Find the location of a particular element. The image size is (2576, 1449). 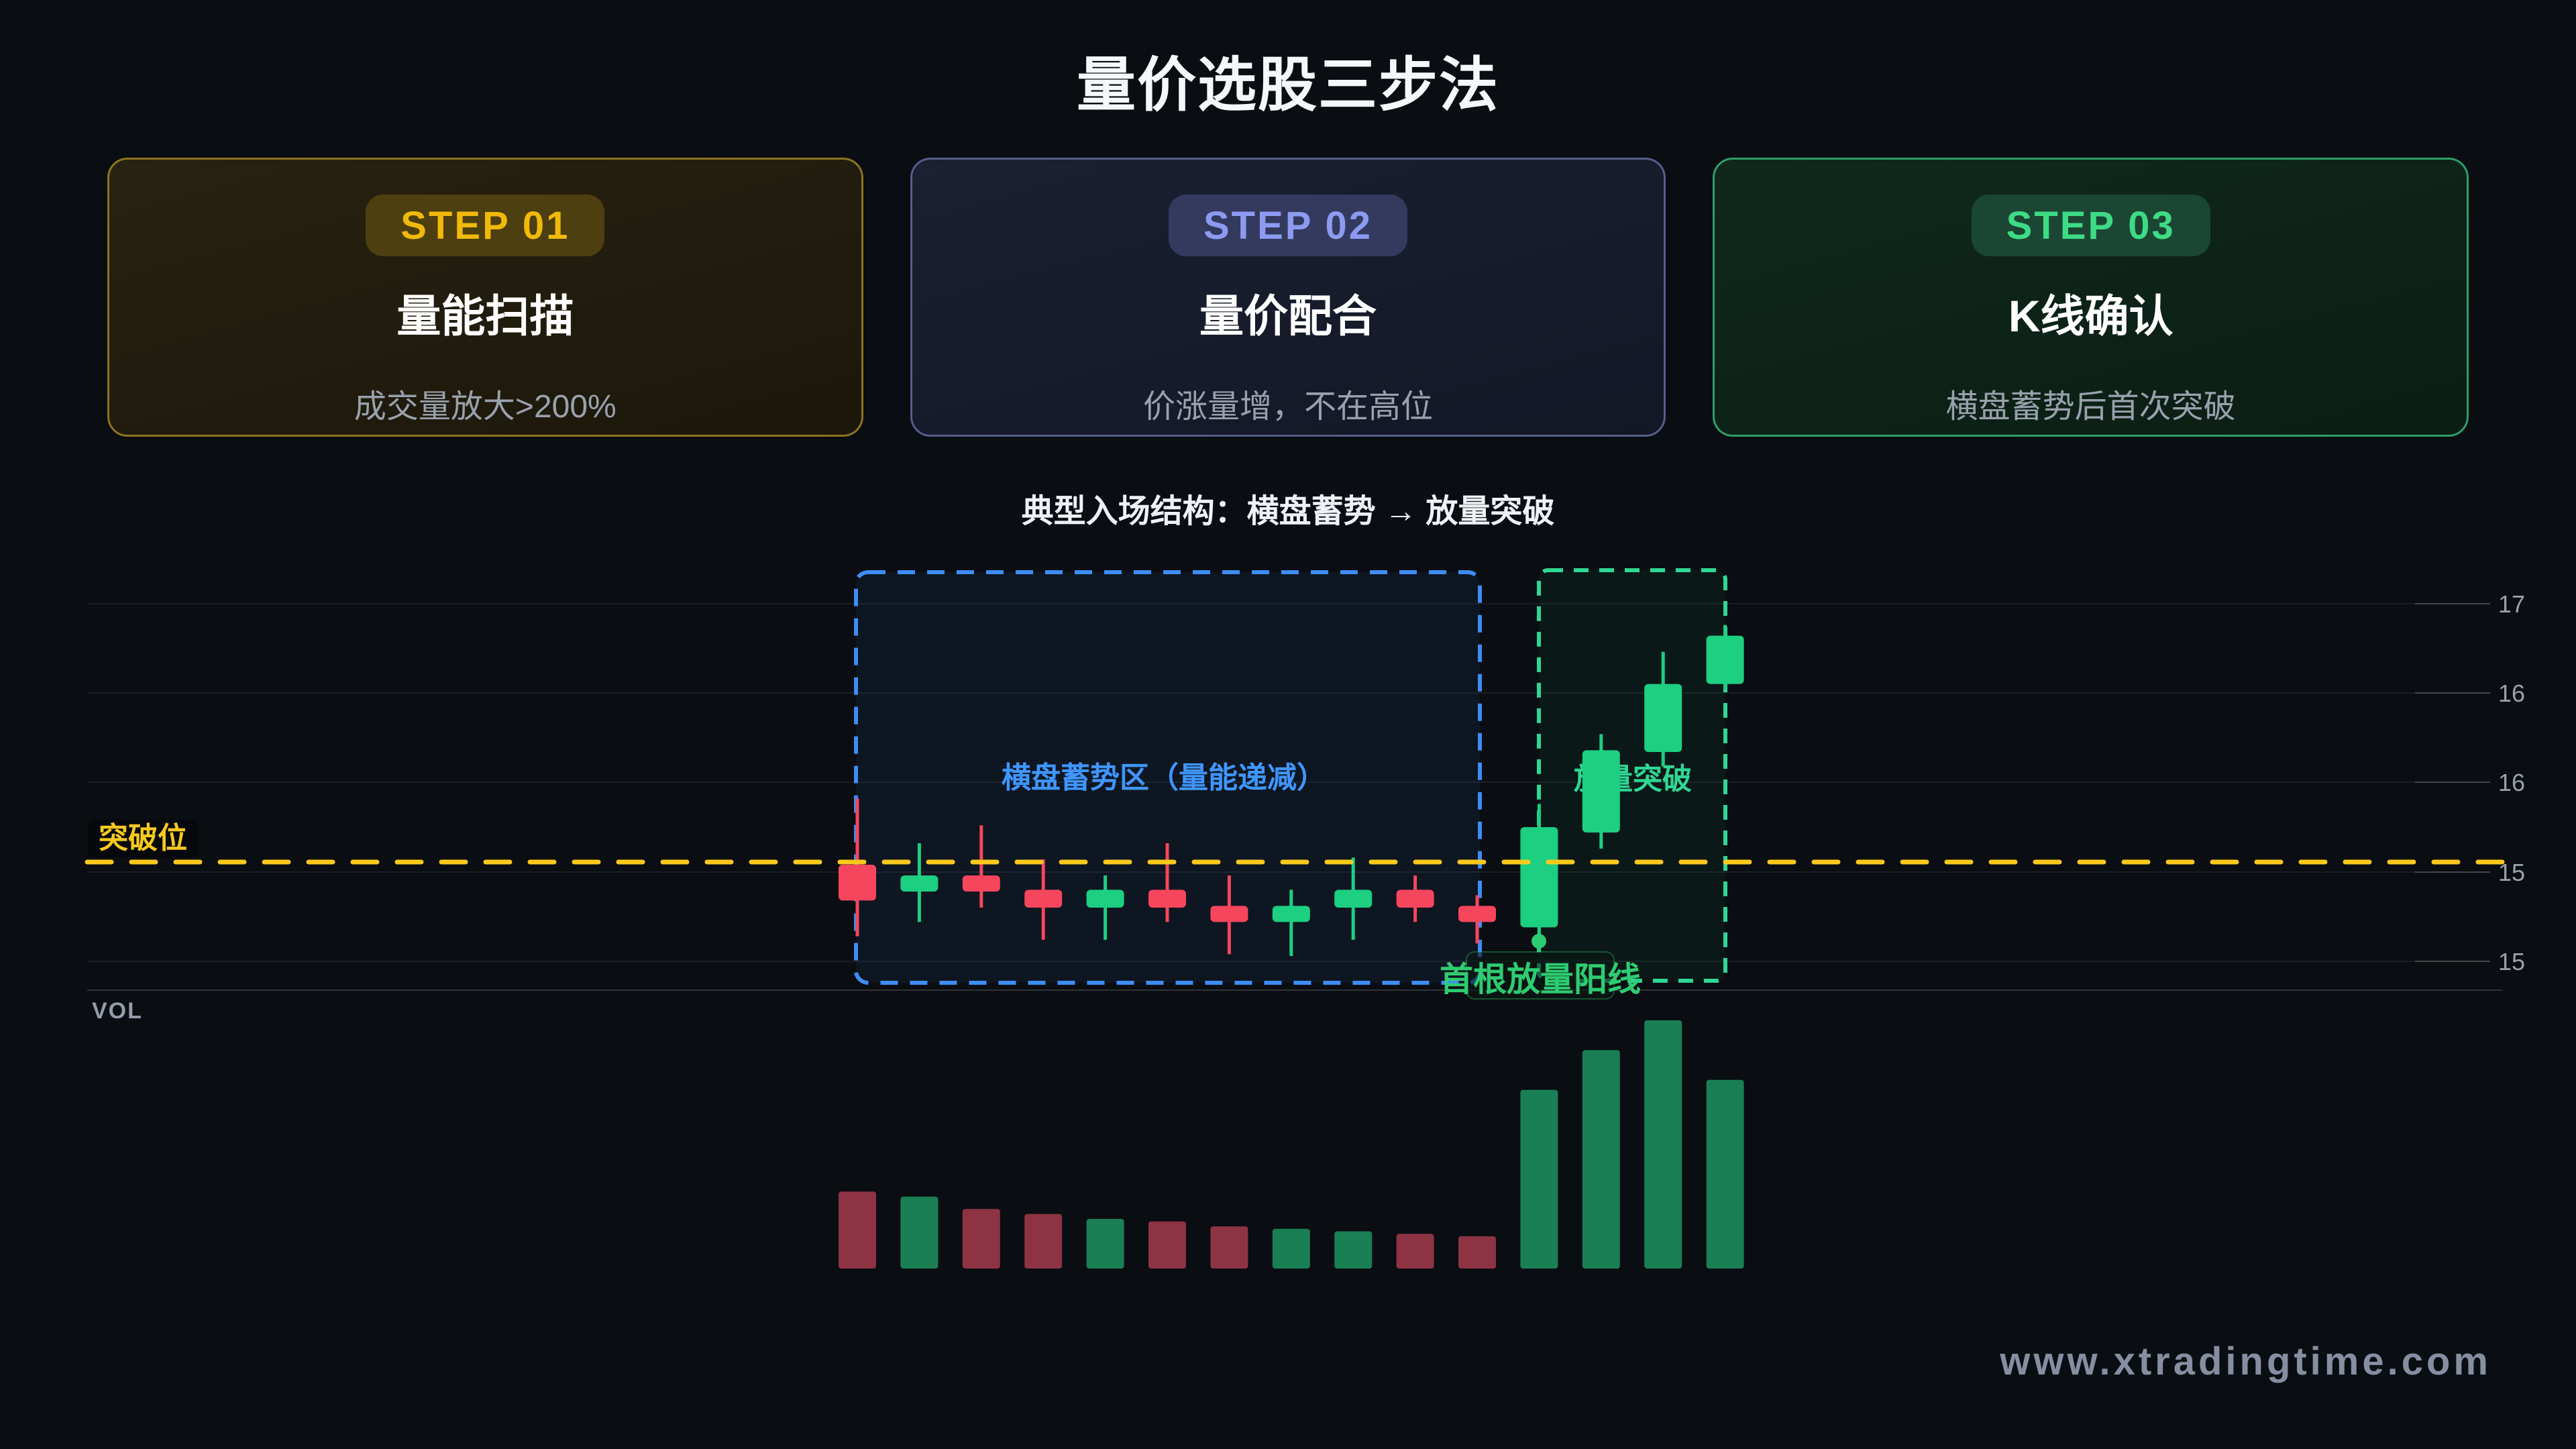

watermark: www.xtradingtime.com is located at coordinates (2245, 1361).